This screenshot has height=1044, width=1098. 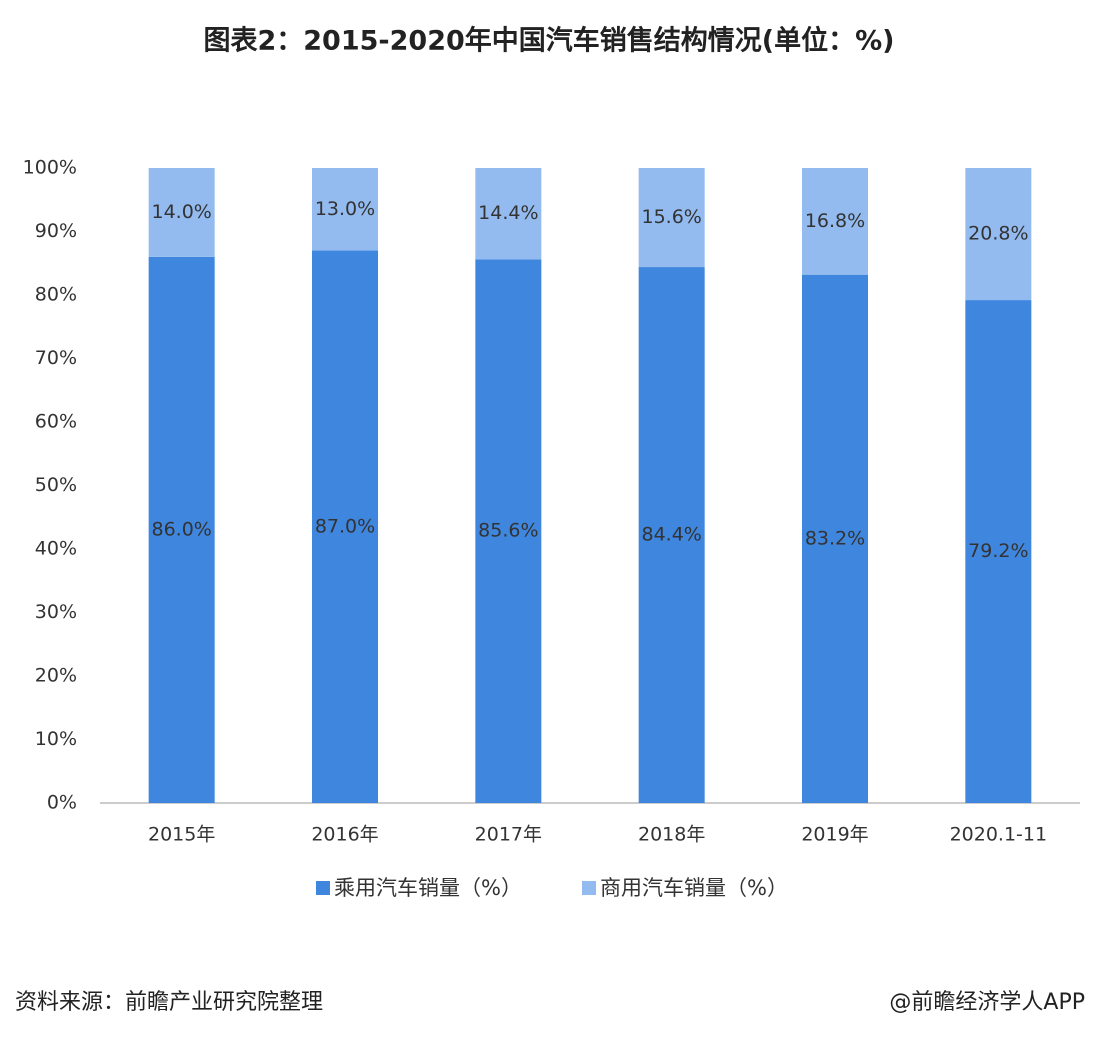 I want to click on x-tick-label: 2020.1-11, so click(x=999, y=835).